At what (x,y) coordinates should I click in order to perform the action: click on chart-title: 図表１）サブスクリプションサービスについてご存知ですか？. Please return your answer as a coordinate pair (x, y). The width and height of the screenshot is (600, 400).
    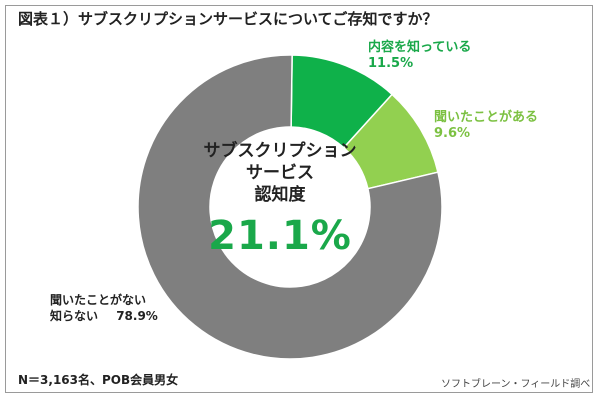
    Looking at the image, I should click on (228, 19).